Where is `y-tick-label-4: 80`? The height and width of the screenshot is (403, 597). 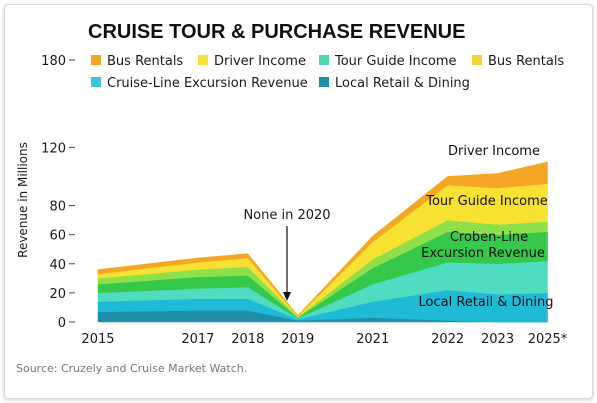
y-tick-label-4: 80 is located at coordinates (57, 207).